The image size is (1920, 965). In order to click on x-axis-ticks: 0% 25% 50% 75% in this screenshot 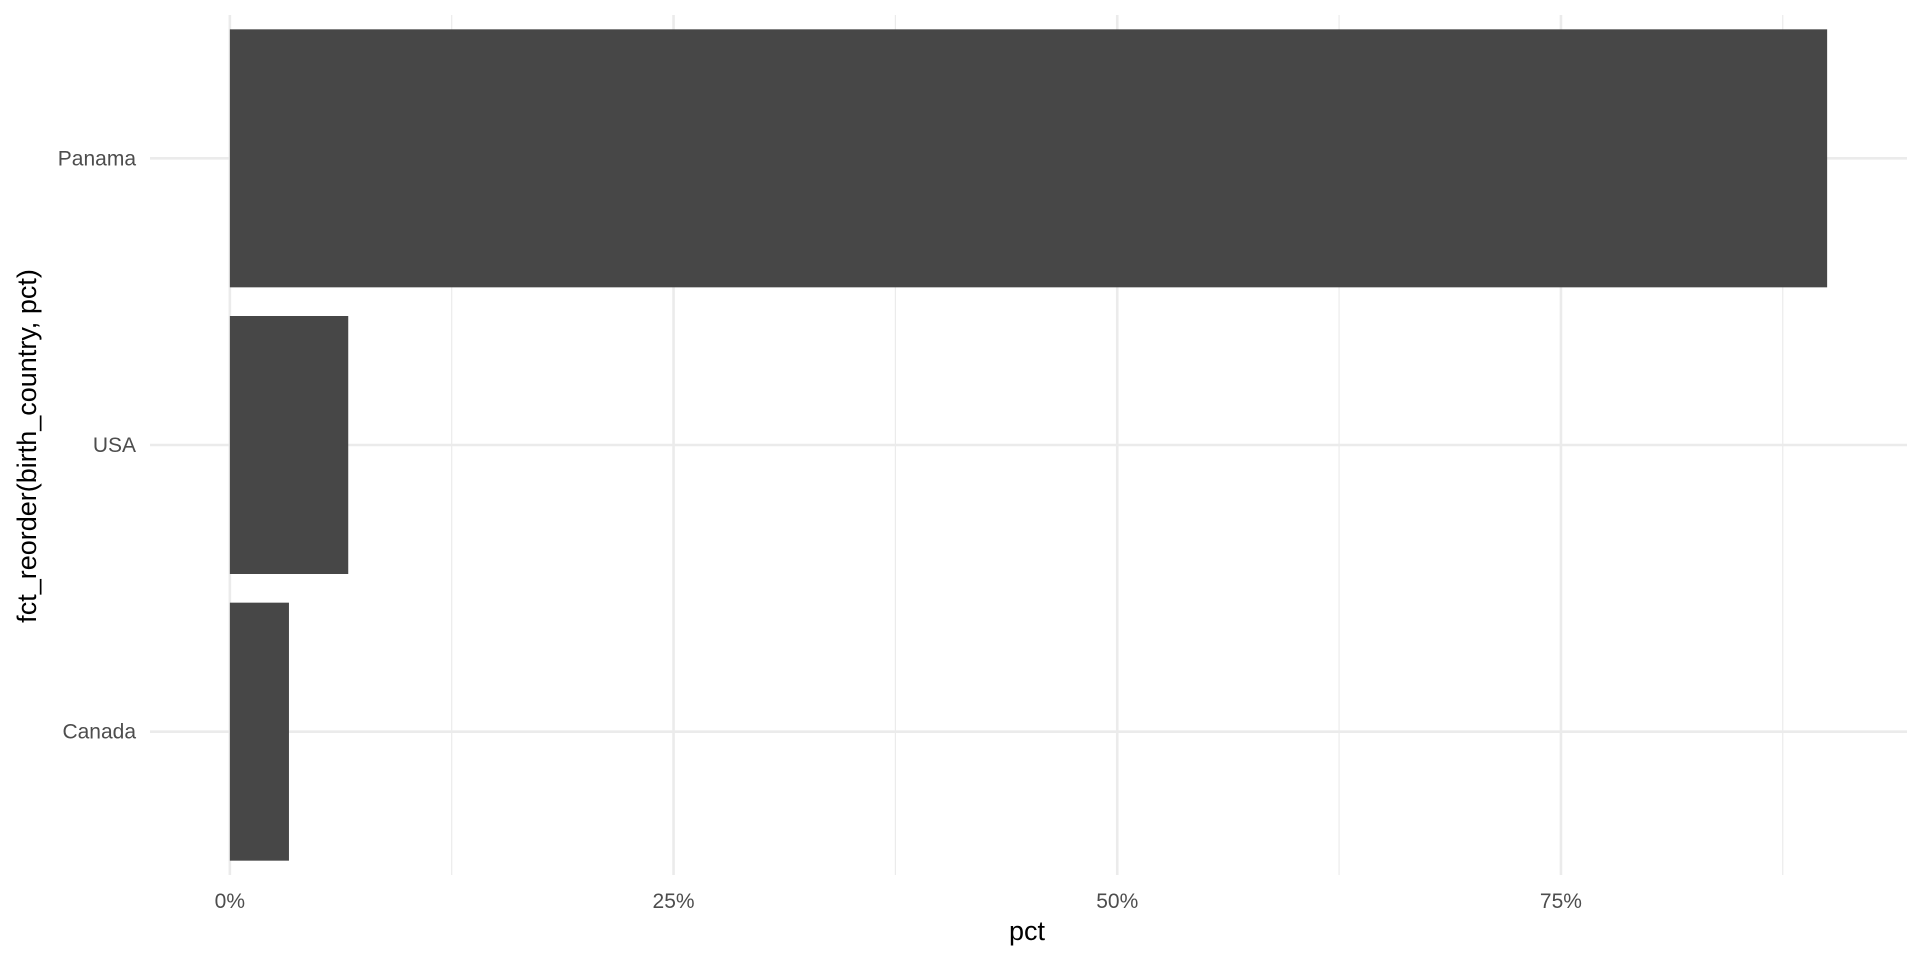, I will do `click(898, 901)`.